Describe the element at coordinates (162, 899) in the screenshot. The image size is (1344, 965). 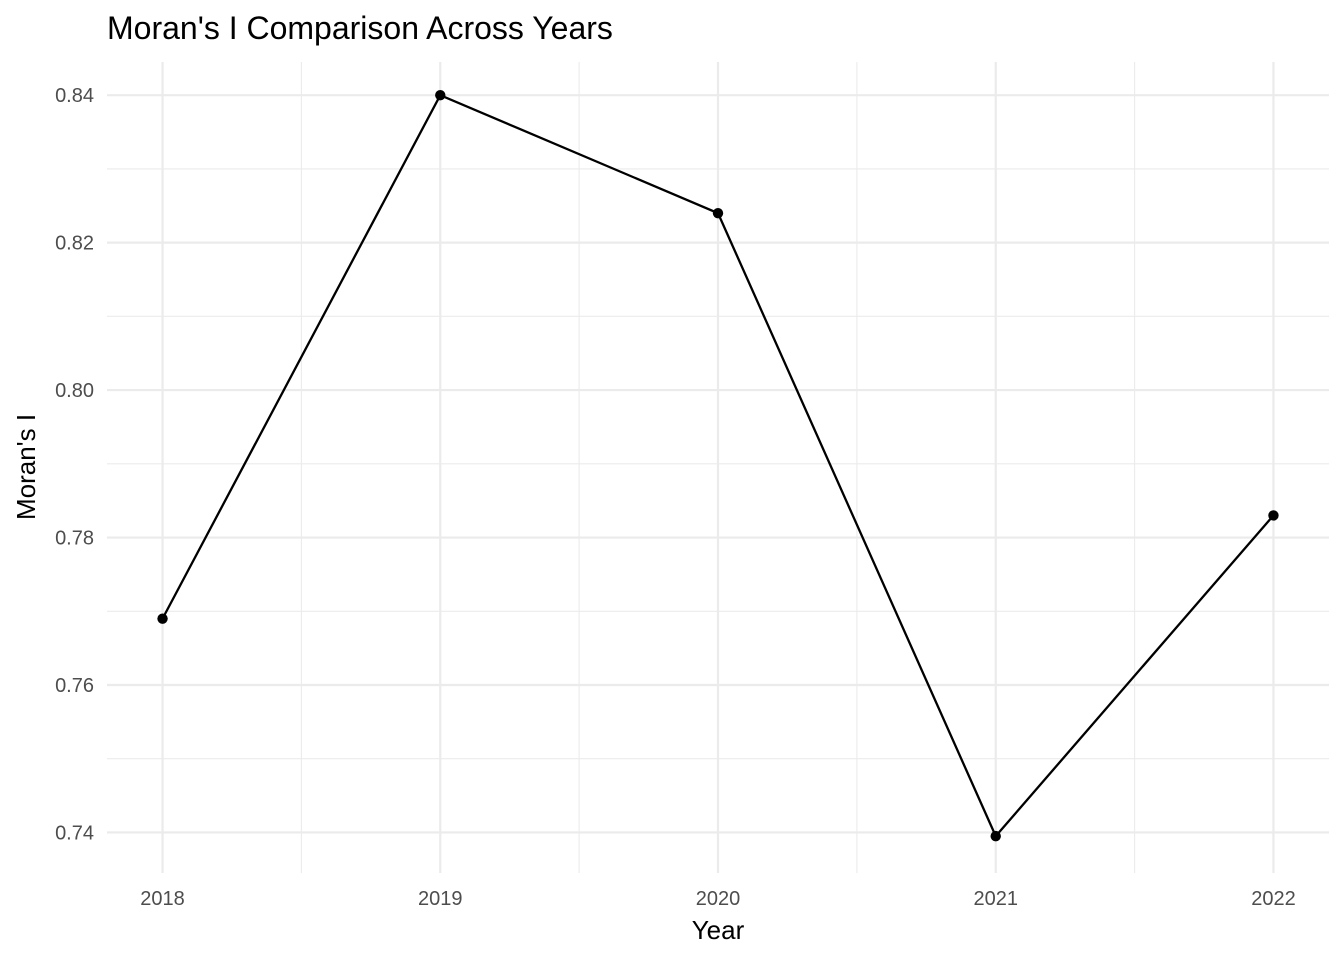
I see `x-tick-label: 2018` at that location.